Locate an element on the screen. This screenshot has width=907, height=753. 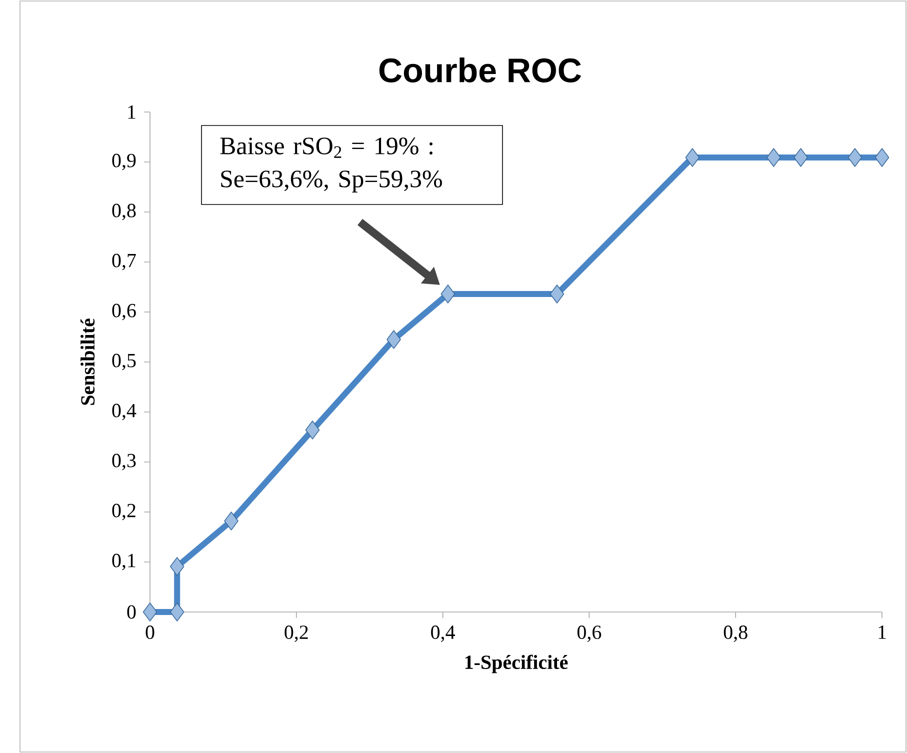
chart-title: Courbe ROC is located at coordinates (480, 70).